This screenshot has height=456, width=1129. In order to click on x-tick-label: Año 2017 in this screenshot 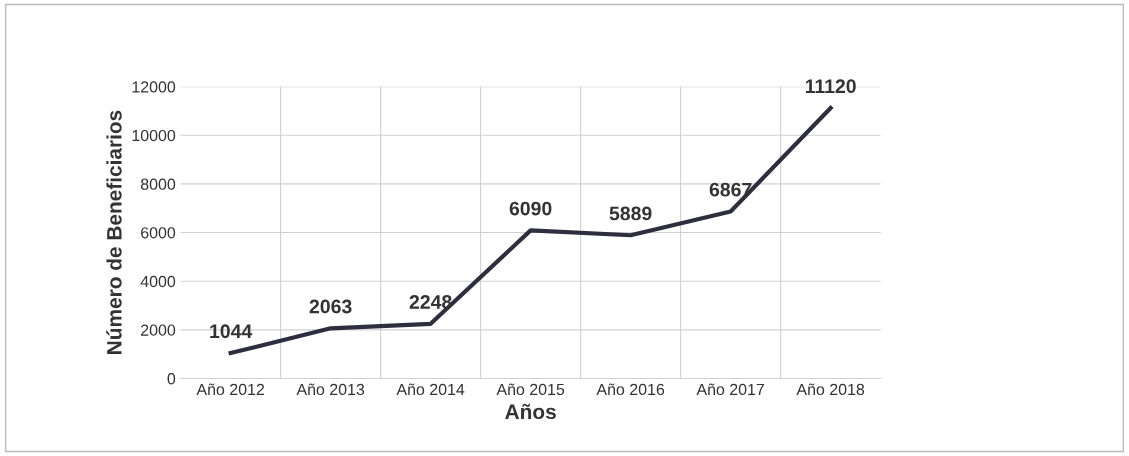, I will do `click(730, 389)`.